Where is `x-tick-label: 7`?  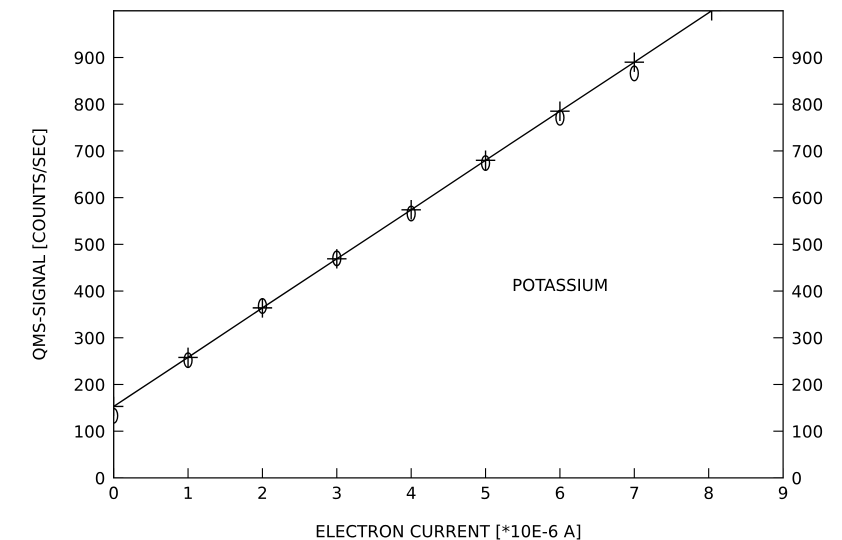 x-tick-label: 7 is located at coordinates (634, 492).